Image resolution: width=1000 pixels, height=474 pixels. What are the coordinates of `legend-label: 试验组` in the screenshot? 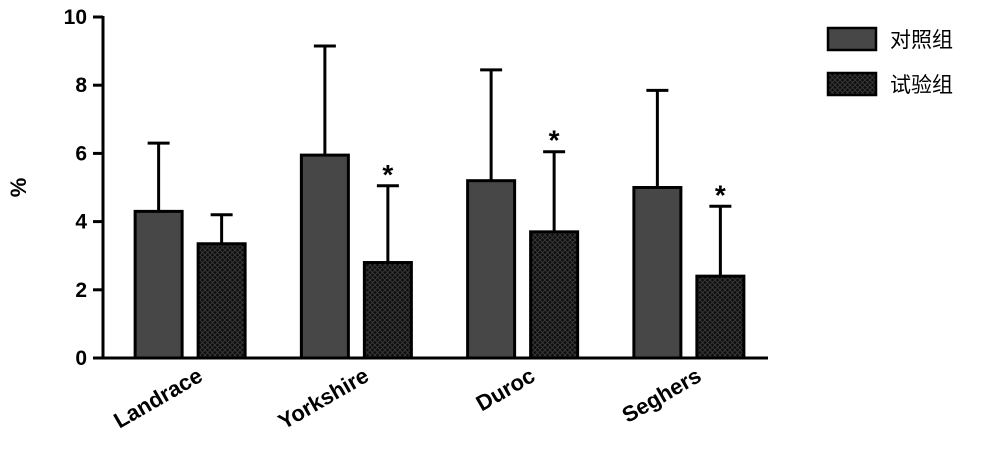 It's located at (921, 85).